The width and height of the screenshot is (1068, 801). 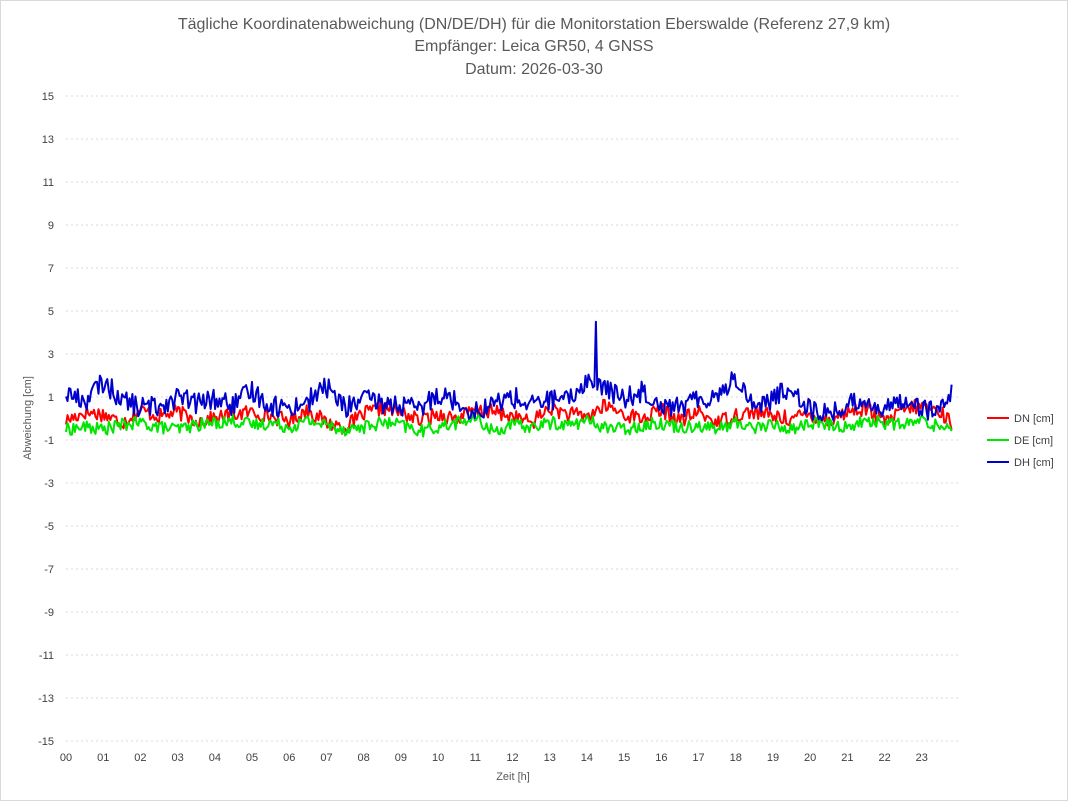 I want to click on y-tick-label: -1, so click(x=49, y=441).